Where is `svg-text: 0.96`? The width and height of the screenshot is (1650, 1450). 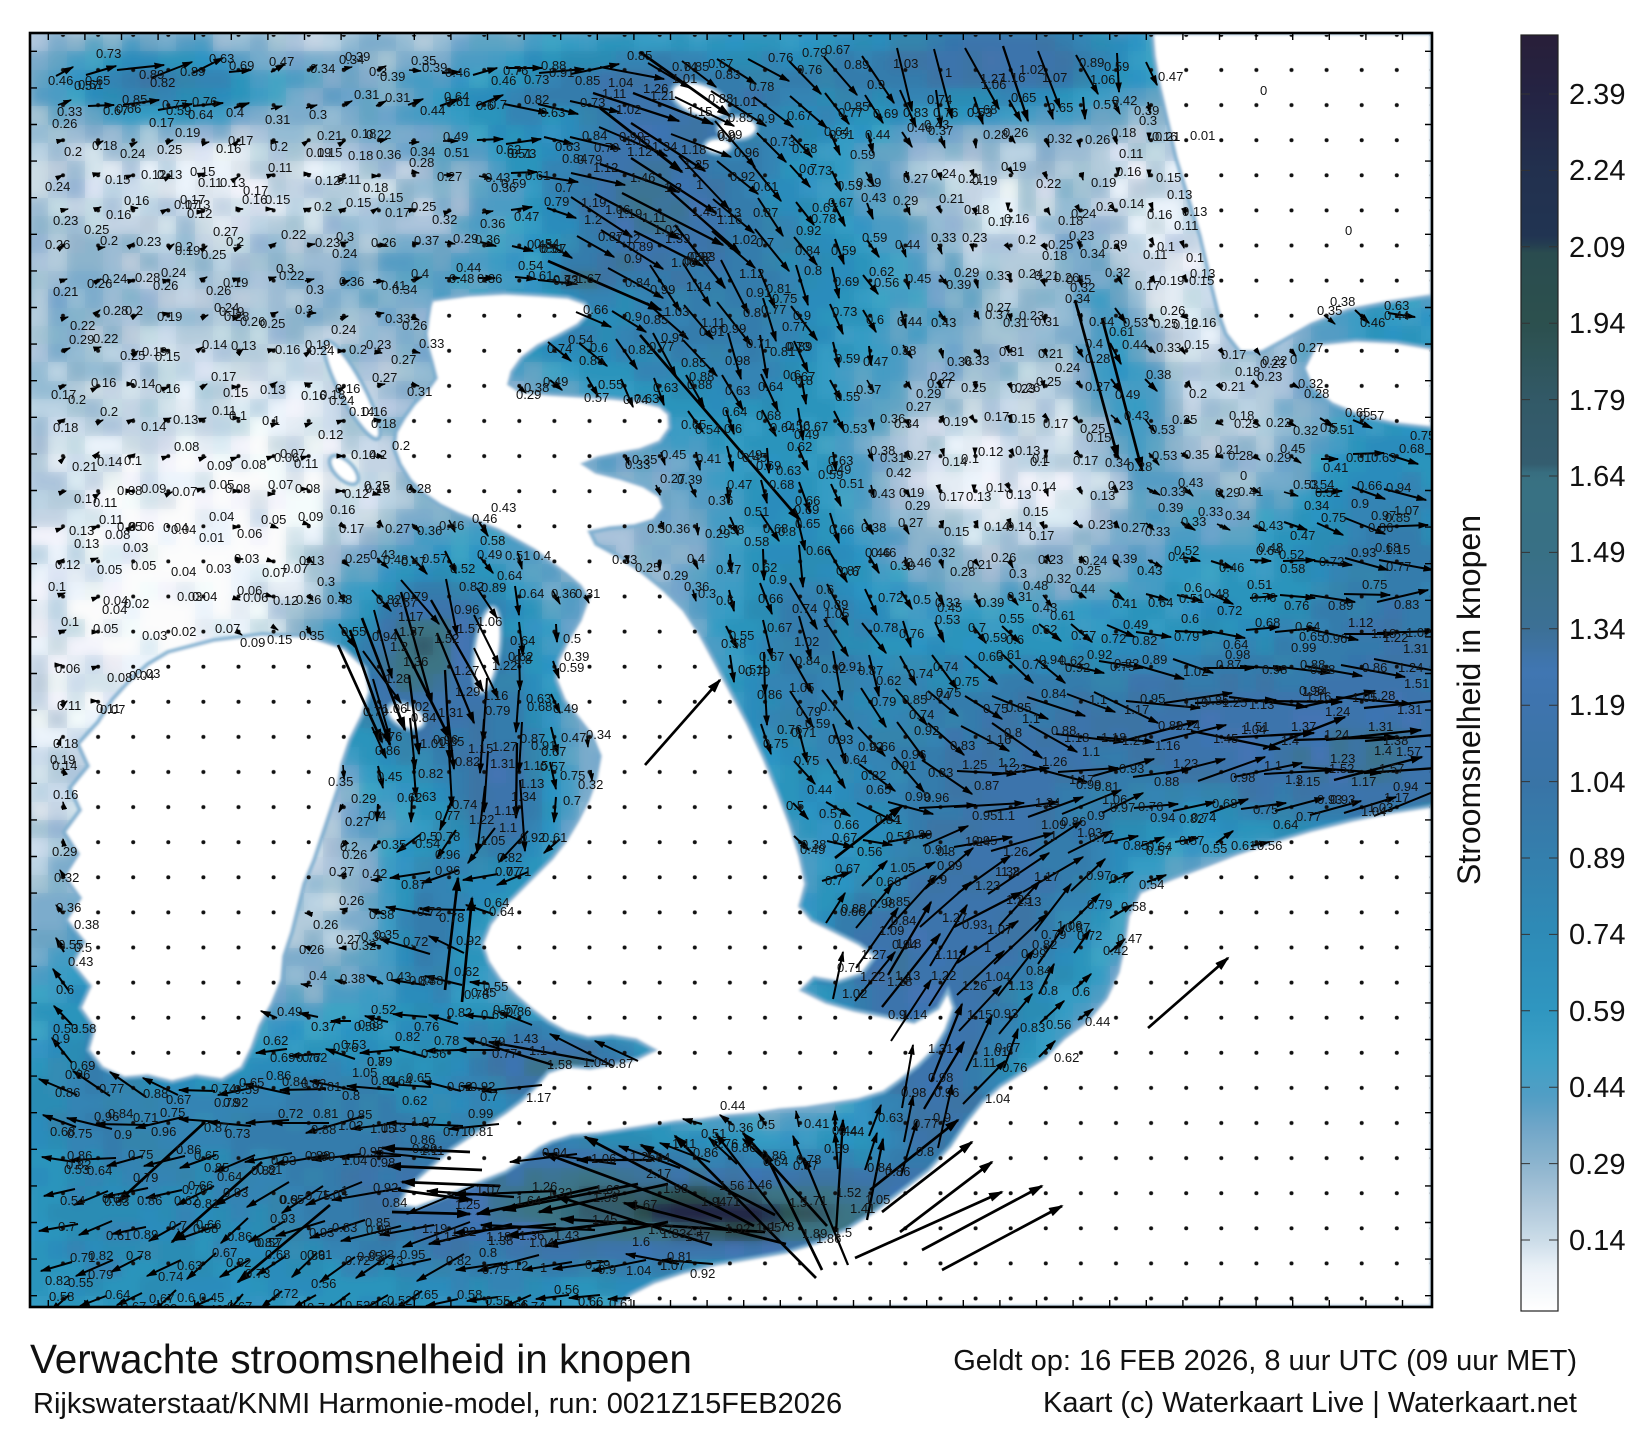
svg-text: 0.96 is located at coordinates (163, 1131).